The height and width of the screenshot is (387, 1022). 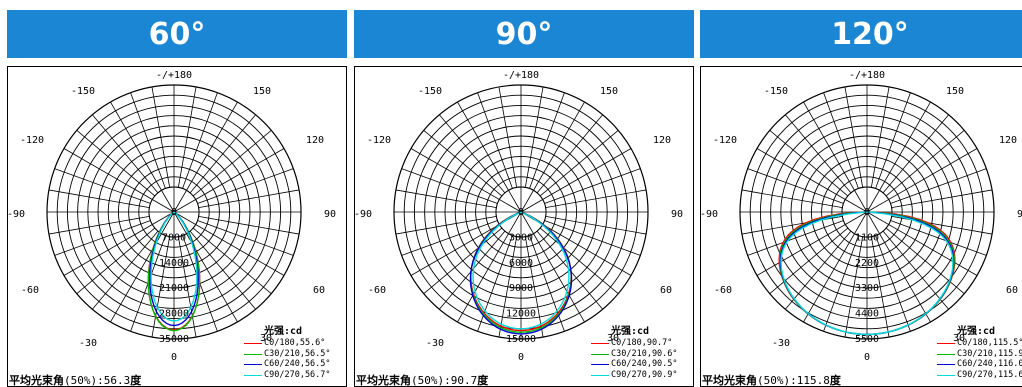 What do you see at coordinates (861, 34) in the screenshot?
I see `panel-title: 120°` at bounding box center [861, 34].